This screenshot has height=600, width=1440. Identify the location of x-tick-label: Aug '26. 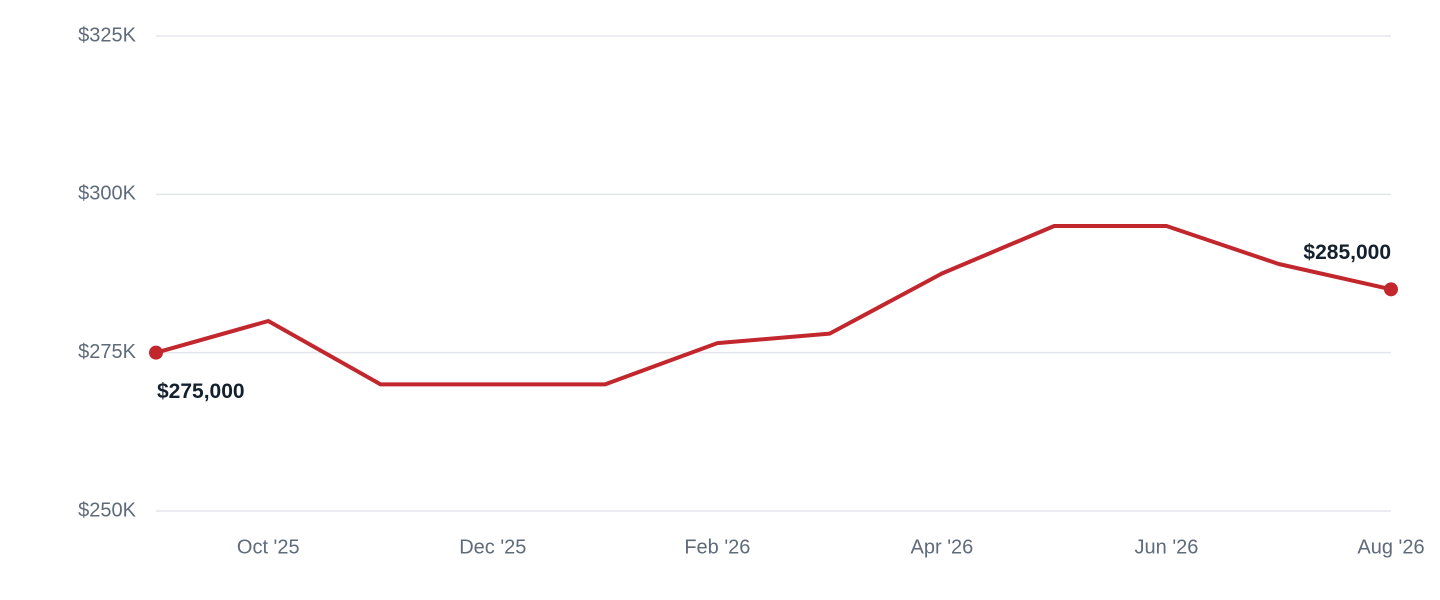
(1390, 547).